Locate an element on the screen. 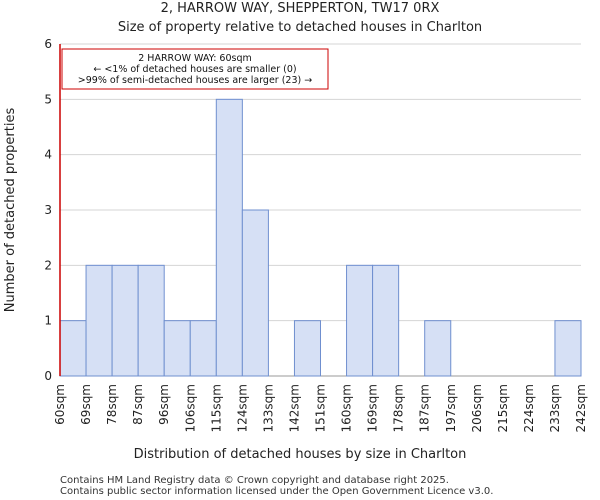 The height and width of the screenshot is (500, 600). x-tick-label: 197sqm is located at coordinates (451, 408).